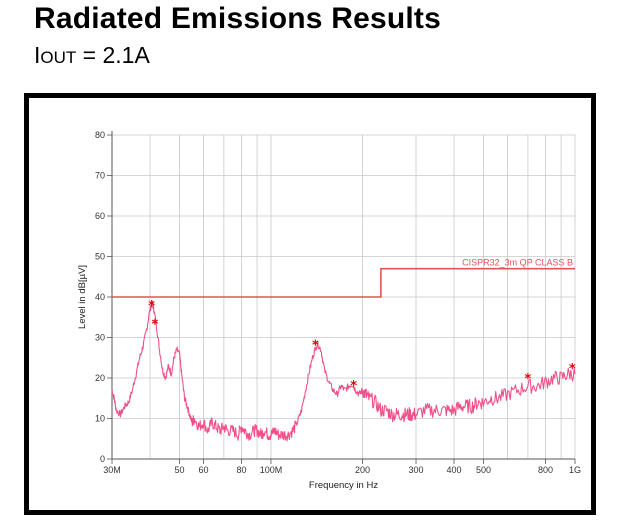  What do you see at coordinates (100, 176) in the screenshot?
I see `y-tick-label: 70` at bounding box center [100, 176].